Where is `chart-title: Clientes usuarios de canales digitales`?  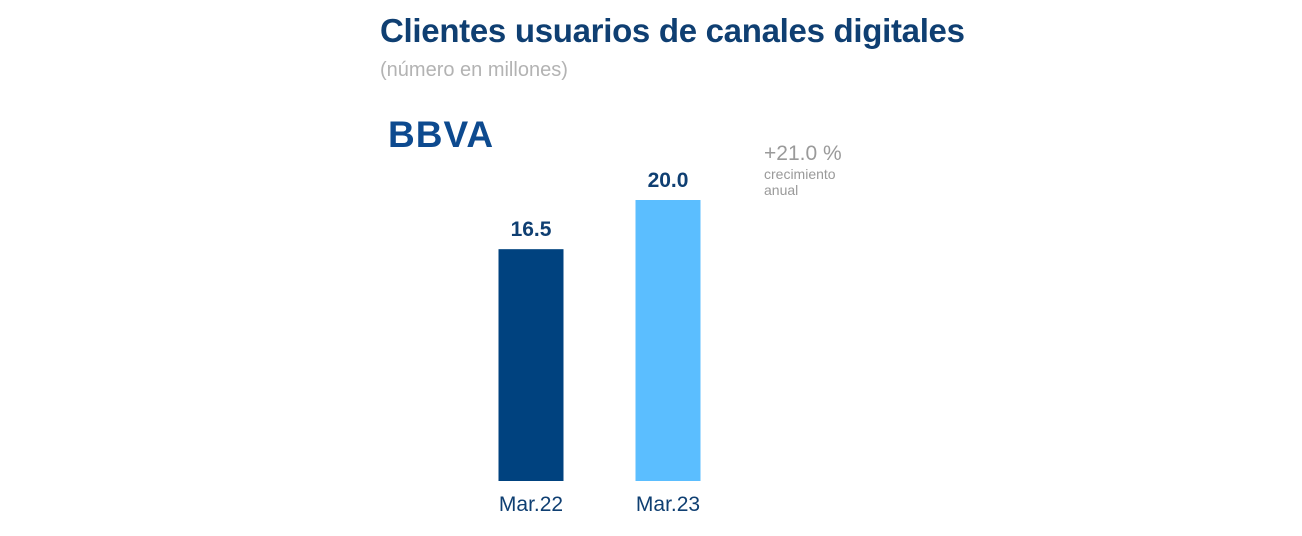 chart-title: Clientes usuarios de canales digitales is located at coordinates (672, 30).